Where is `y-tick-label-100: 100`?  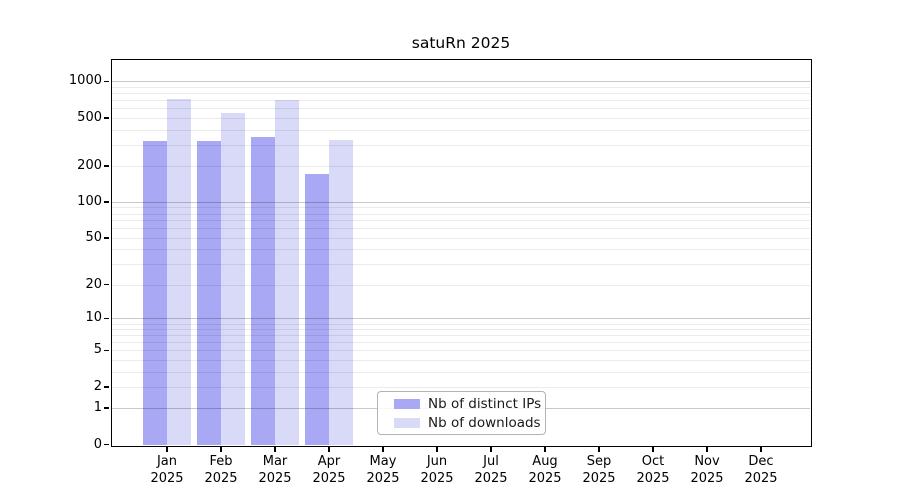 y-tick-label-100: 100 is located at coordinates (89, 201).